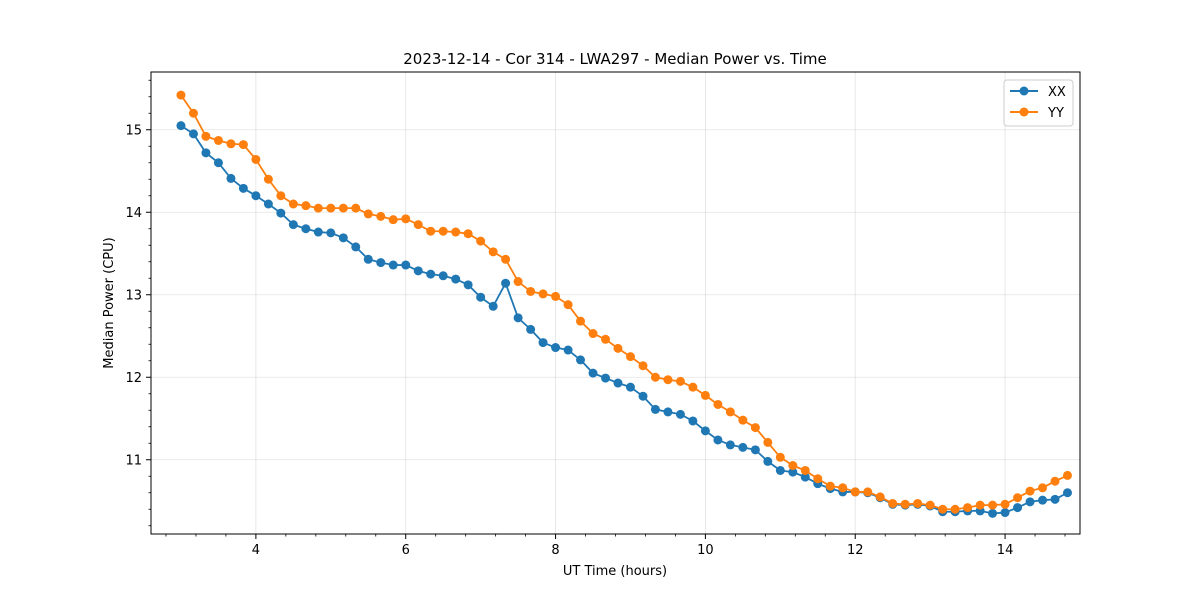 The image size is (1200, 600). What do you see at coordinates (1038, 103) in the screenshot?
I see `legend: XX YY` at bounding box center [1038, 103].